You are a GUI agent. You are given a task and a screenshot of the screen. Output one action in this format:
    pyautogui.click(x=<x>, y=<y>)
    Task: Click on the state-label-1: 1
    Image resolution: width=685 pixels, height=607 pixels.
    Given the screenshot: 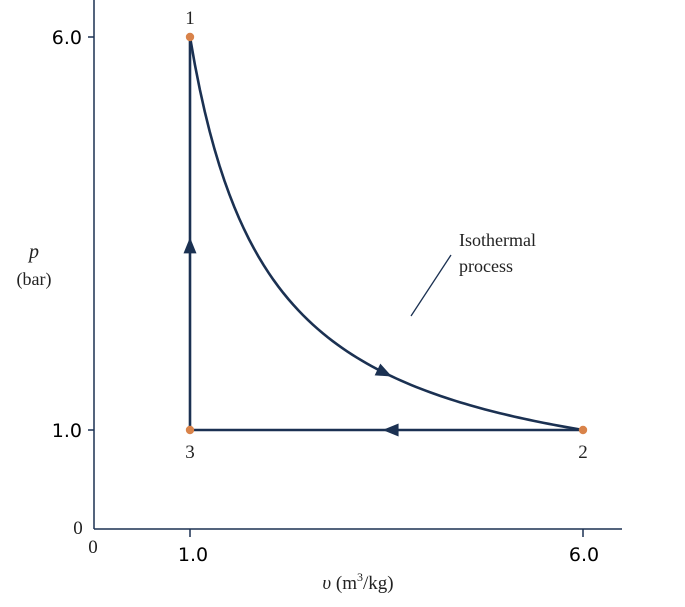 What is the action you would take?
    pyautogui.click(x=190, y=18)
    